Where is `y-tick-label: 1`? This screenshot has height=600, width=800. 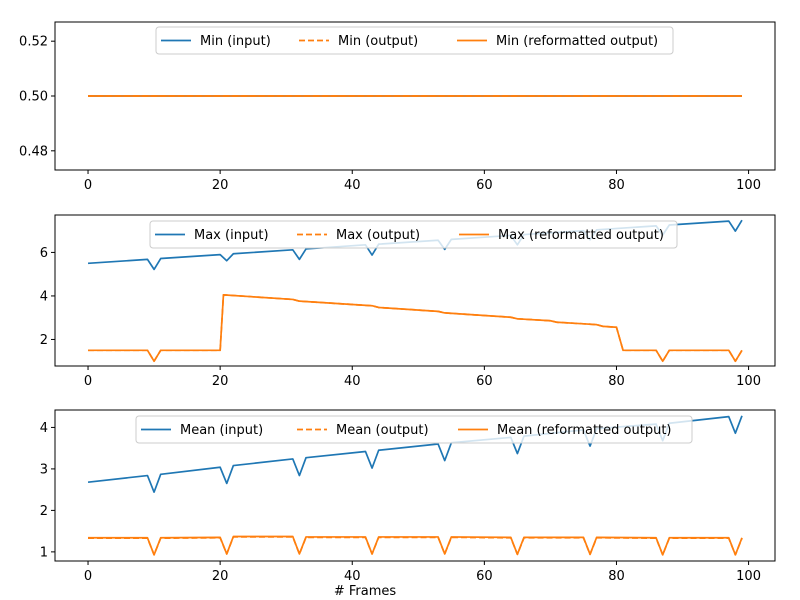
y-tick-label: 1 is located at coordinates (44, 552).